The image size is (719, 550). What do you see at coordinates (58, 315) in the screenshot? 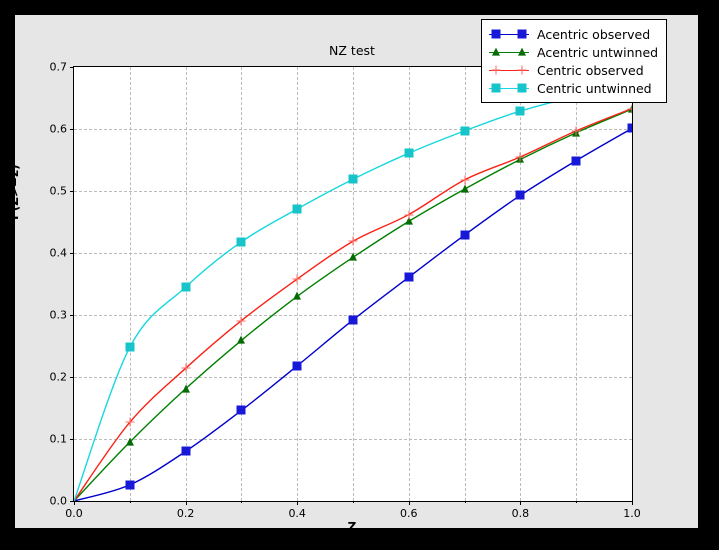
I see `y-tick-label: 0.3` at bounding box center [58, 315].